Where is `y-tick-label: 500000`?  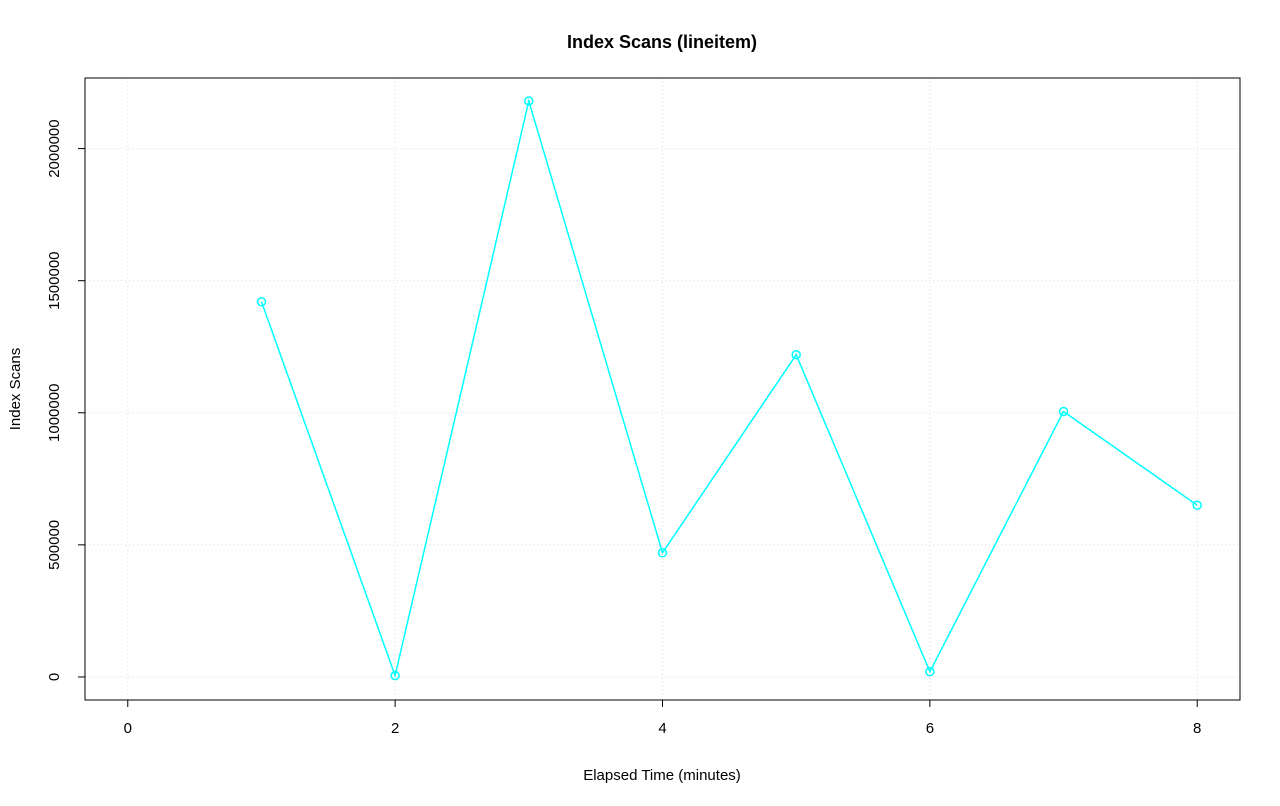 y-tick-label: 500000 is located at coordinates (54, 545).